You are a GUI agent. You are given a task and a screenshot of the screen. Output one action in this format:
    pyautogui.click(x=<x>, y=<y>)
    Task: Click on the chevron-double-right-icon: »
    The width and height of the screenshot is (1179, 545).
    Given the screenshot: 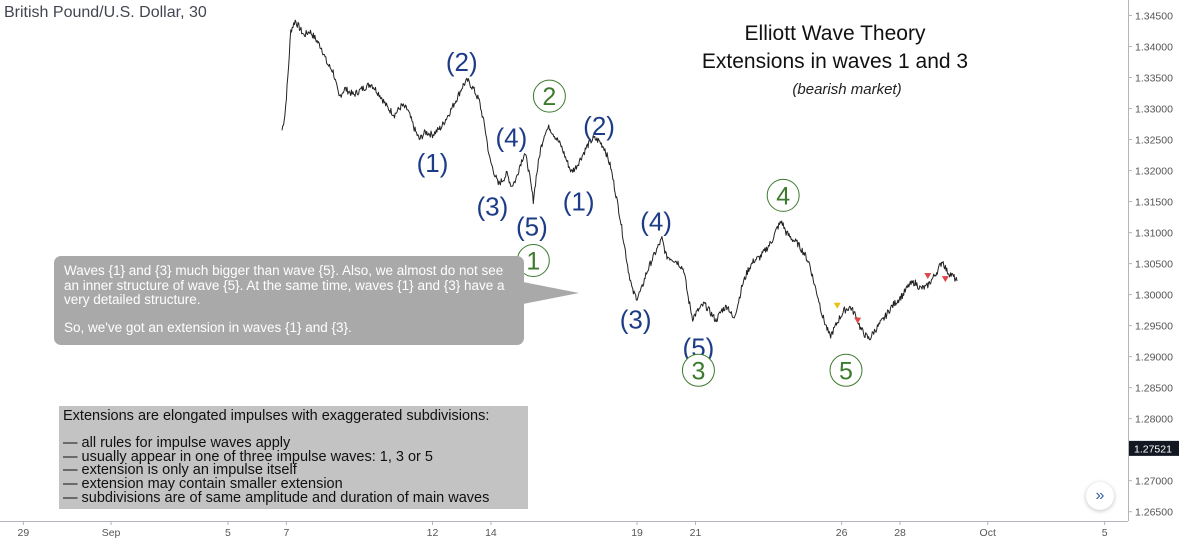 What is the action you would take?
    pyautogui.click(x=1100, y=495)
    